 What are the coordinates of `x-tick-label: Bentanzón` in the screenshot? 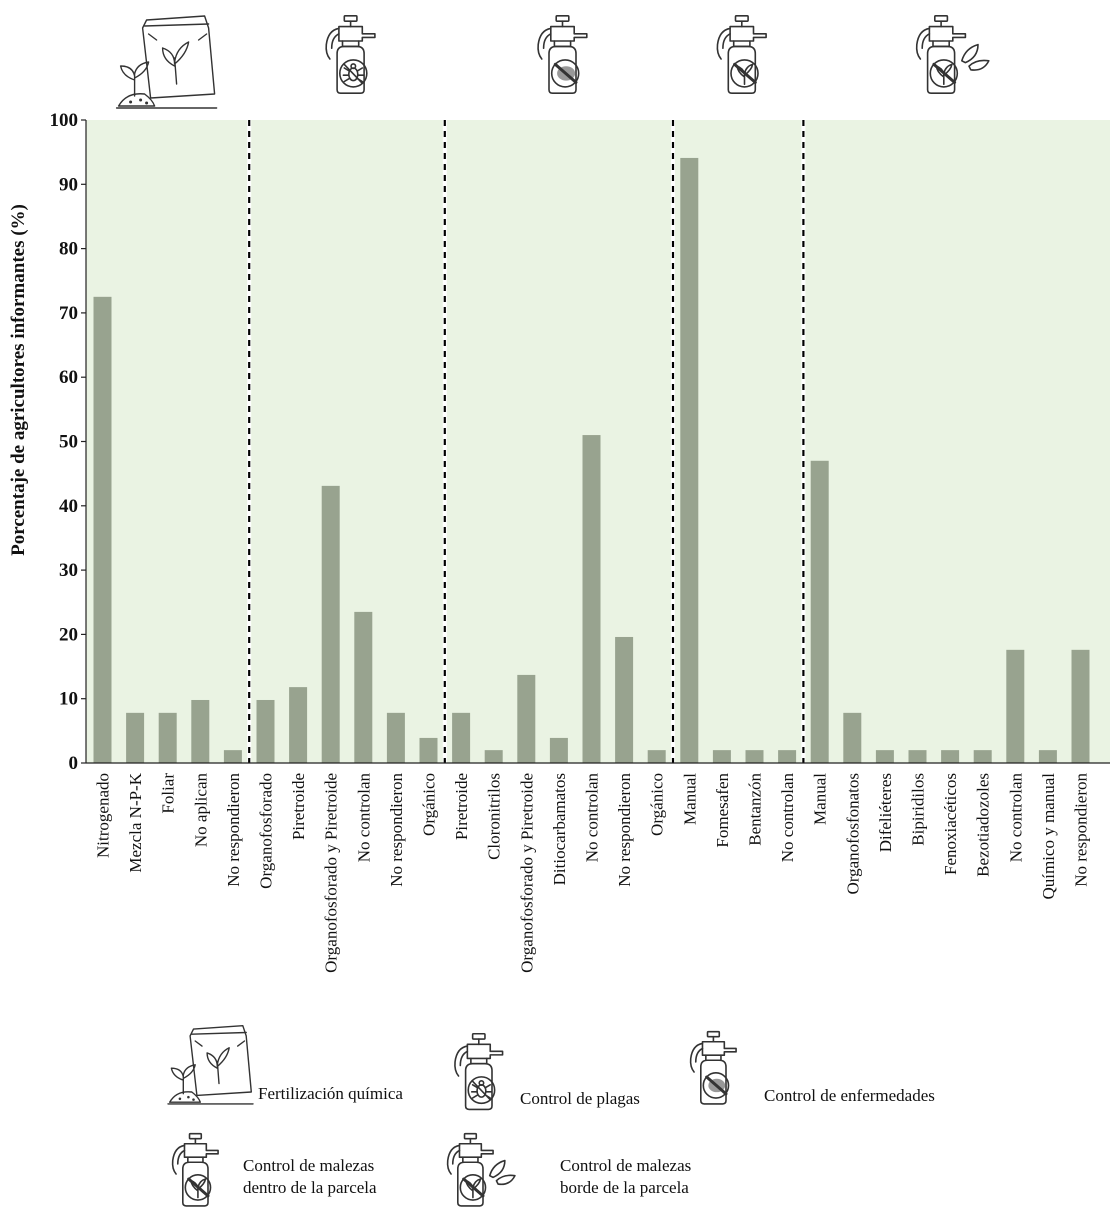 It's located at (755, 809).